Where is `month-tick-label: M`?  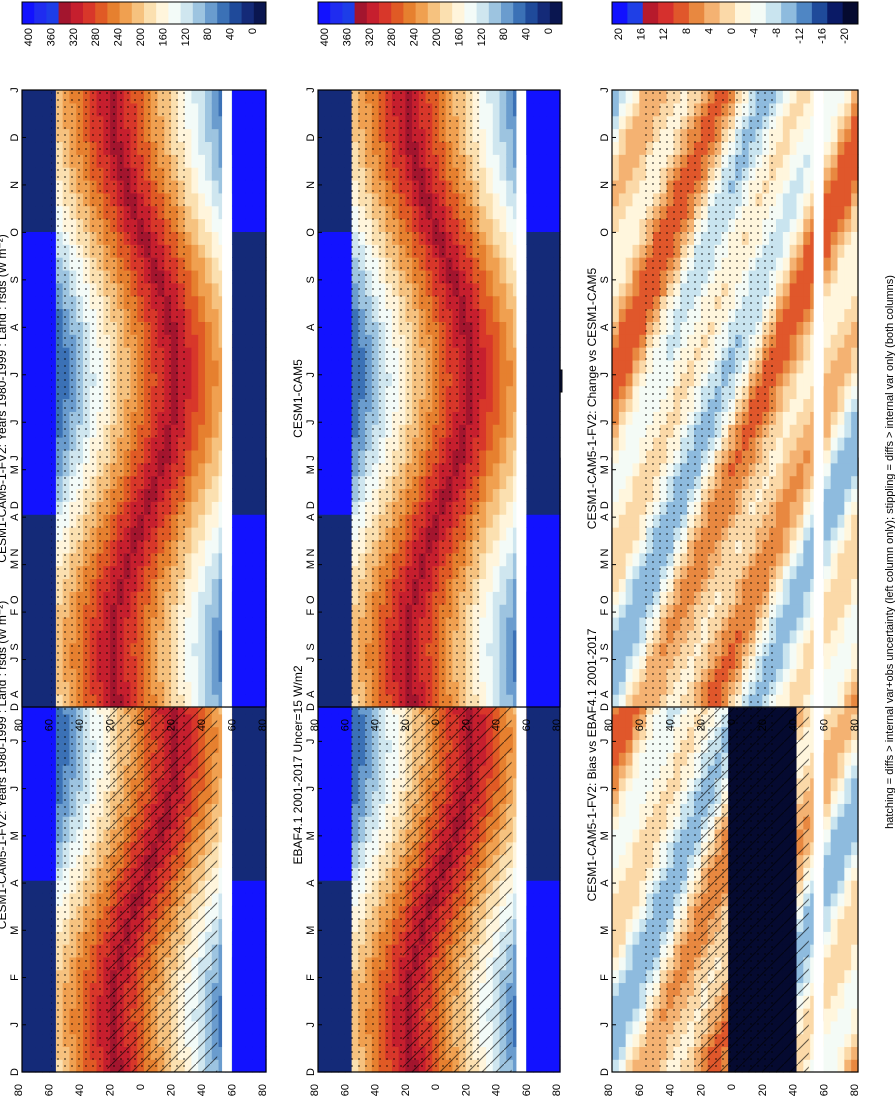 month-tick-label: M is located at coordinates (15, 835).